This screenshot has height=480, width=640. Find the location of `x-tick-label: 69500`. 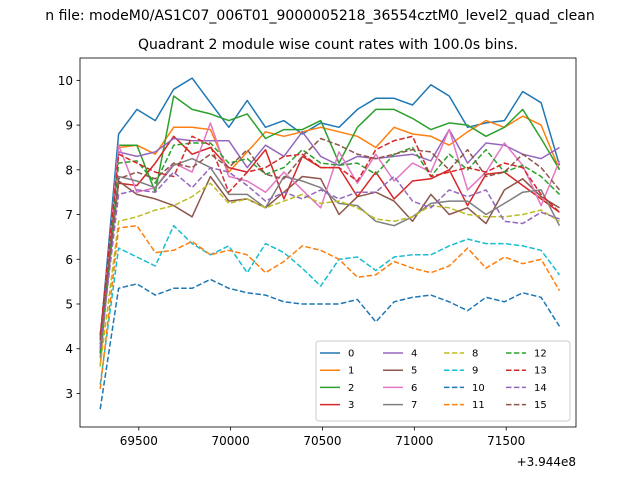

x-tick-label: 69500 is located at coordinates (139, 441).